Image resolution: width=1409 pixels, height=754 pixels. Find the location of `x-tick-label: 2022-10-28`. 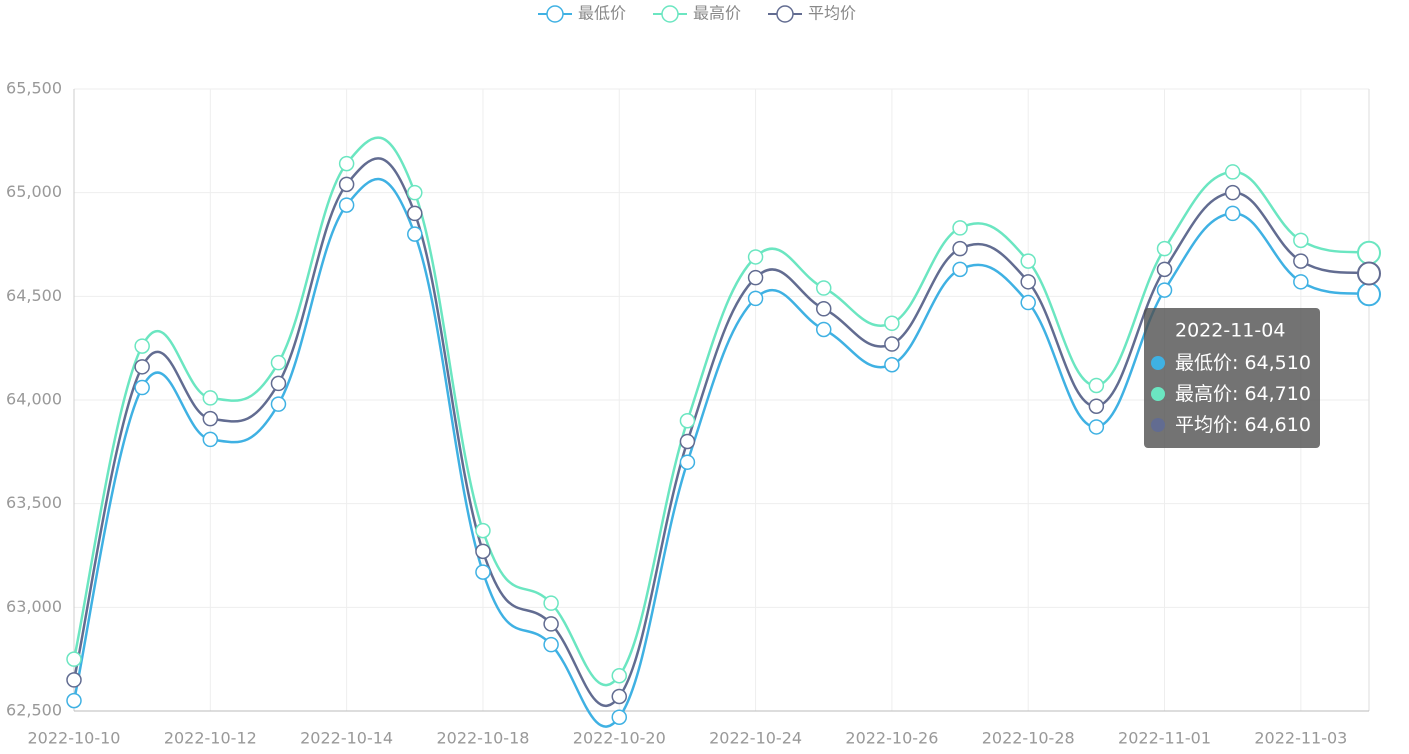

x-tick-label: 2022-10-28 is located at coordinates (1028, 738).